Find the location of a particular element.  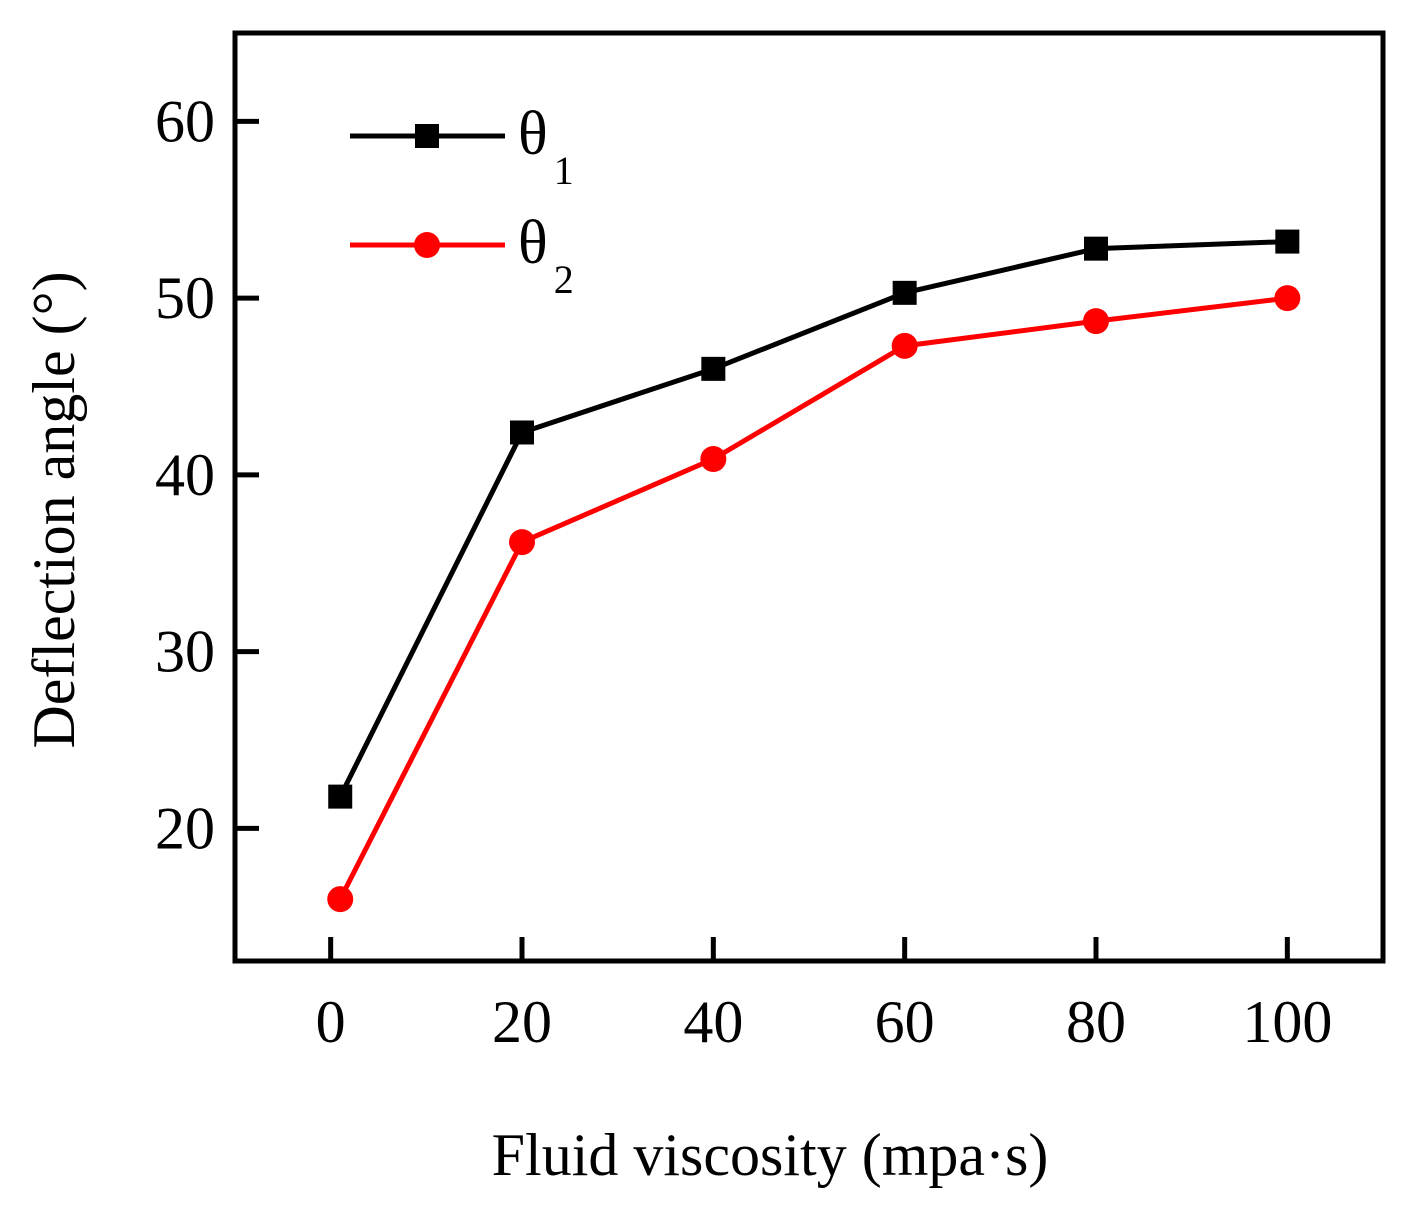

legend: θ1 θ2 is located at coordinates (462, 201).